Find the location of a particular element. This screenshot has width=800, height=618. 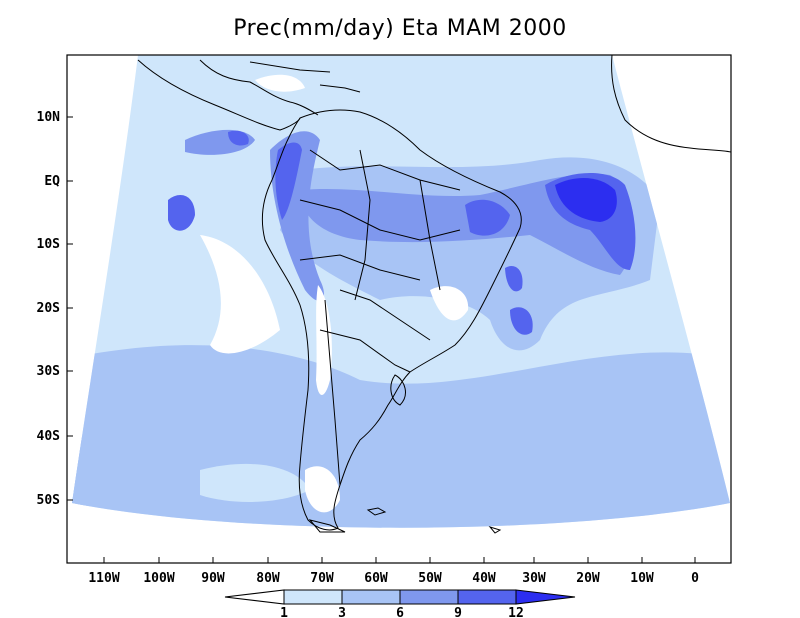

y-tick-label: 20S is located at coordinates (49, 308).